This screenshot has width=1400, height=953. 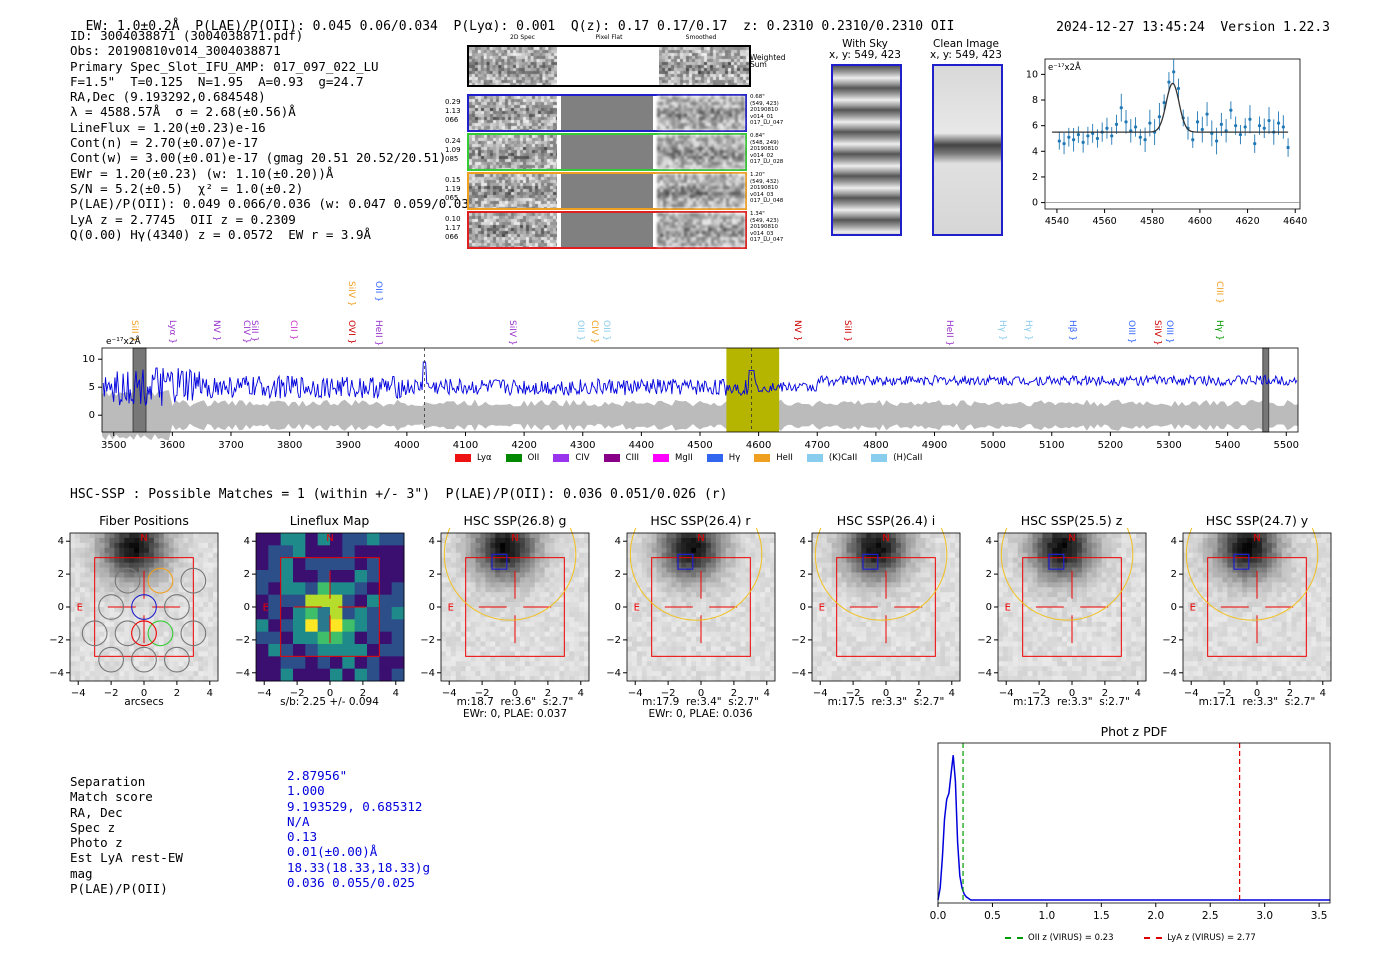 What do you see at coordinates (700, 415) in the screenshot?
I see `spectrum-error-band` at bounding box center [700, 415].